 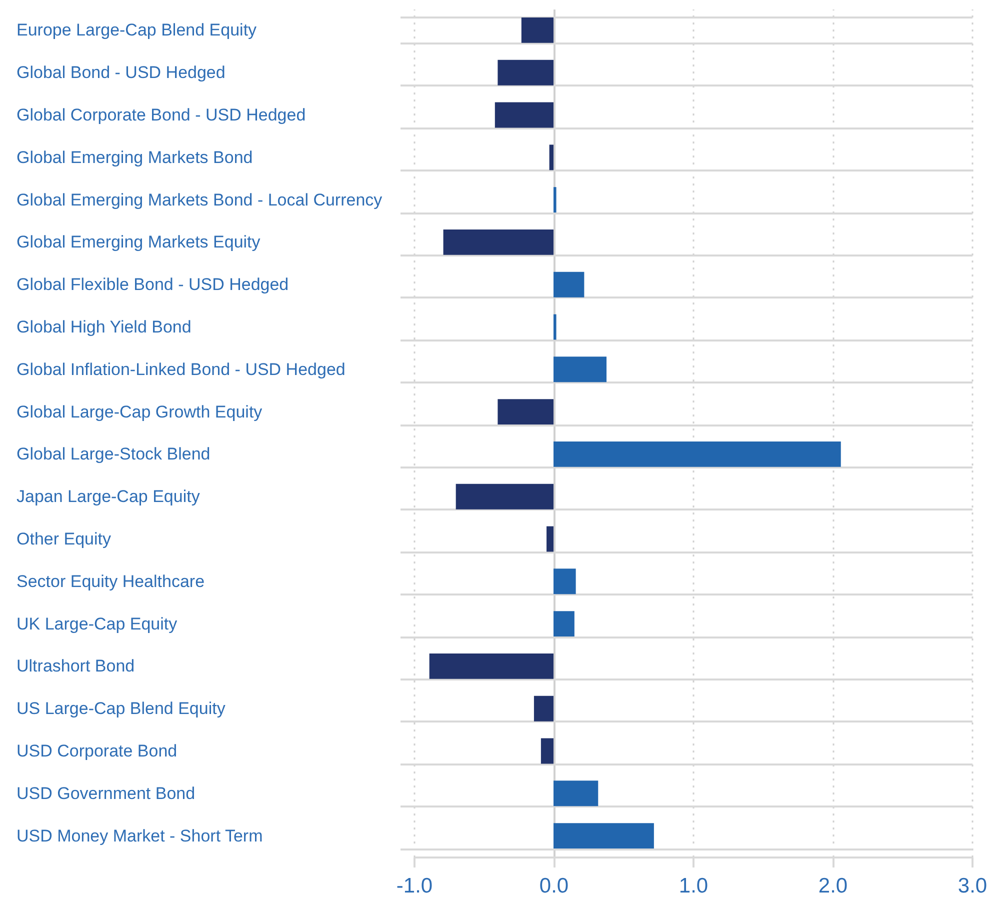 I want to click on y-tick-label: Sector Equity Healthcare, so click(x=110, y=581).